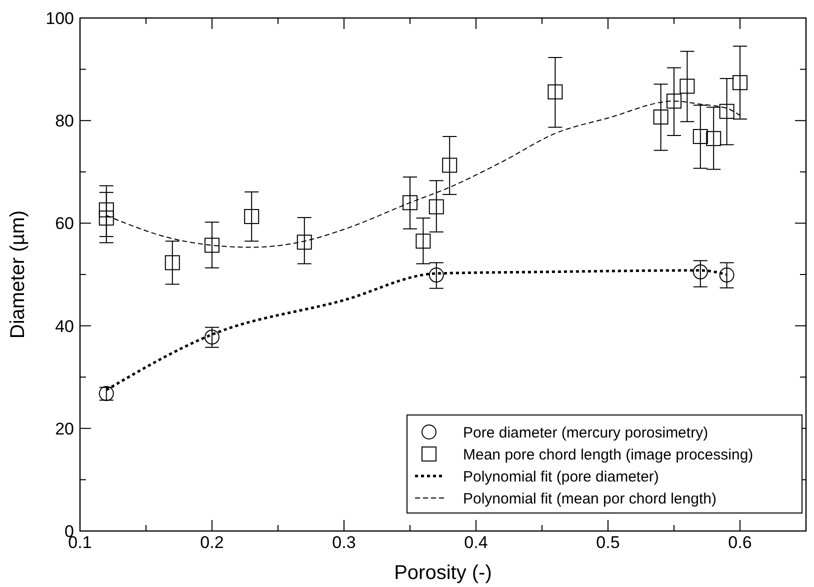  What do you see at coordinates (64, 224) in the screenshot?
I see `y-tick-label: 60` at bounding box center [64, 224].